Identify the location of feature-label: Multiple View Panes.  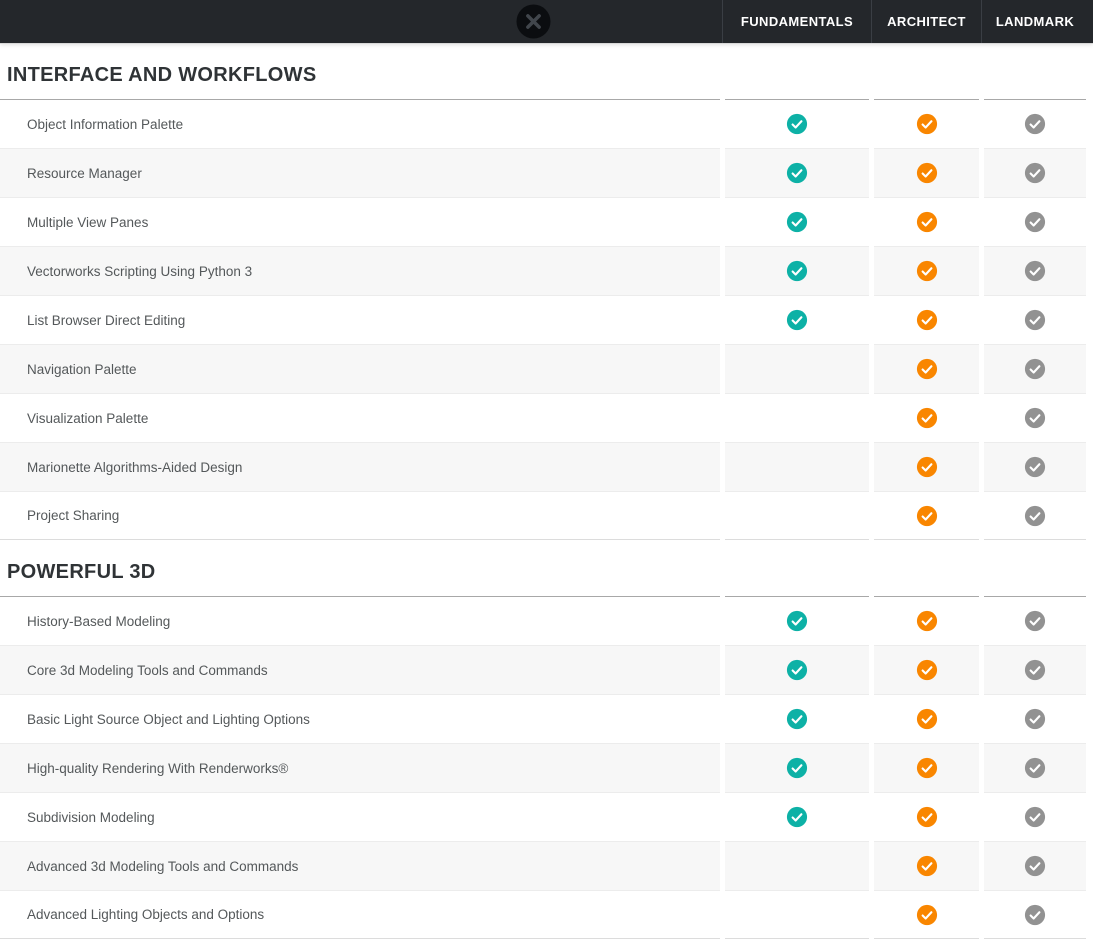
(360, 221).